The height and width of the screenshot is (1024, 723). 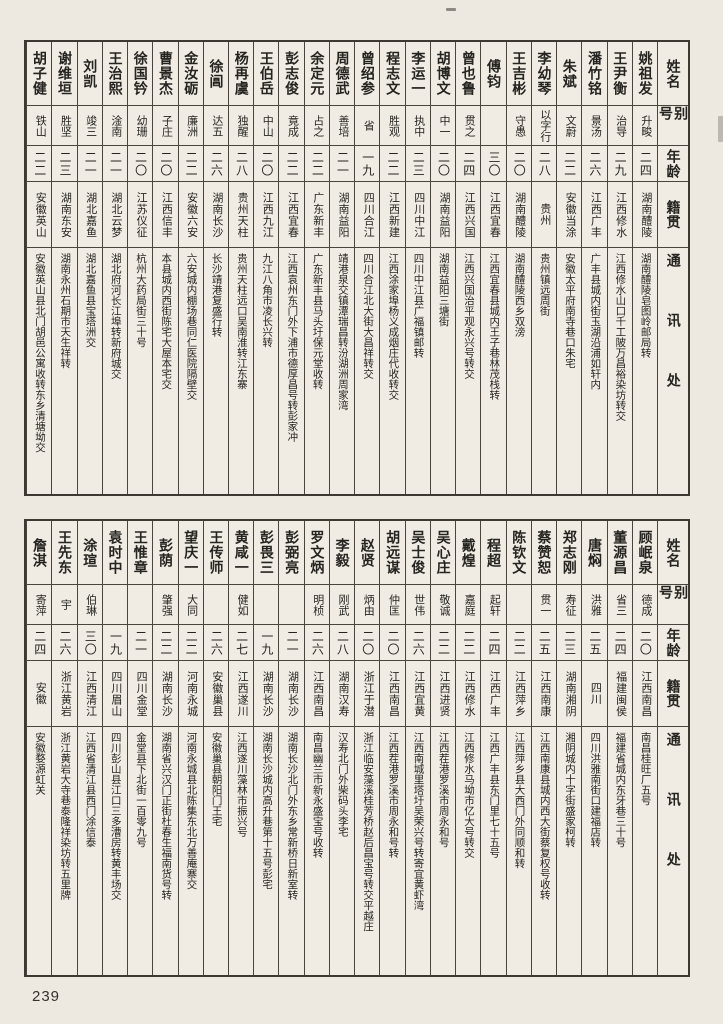 What do you see at coordinates (90, 73) in the screenshot?
I see `name-cell-text: 刘凯` at bounding box center [90, 73].